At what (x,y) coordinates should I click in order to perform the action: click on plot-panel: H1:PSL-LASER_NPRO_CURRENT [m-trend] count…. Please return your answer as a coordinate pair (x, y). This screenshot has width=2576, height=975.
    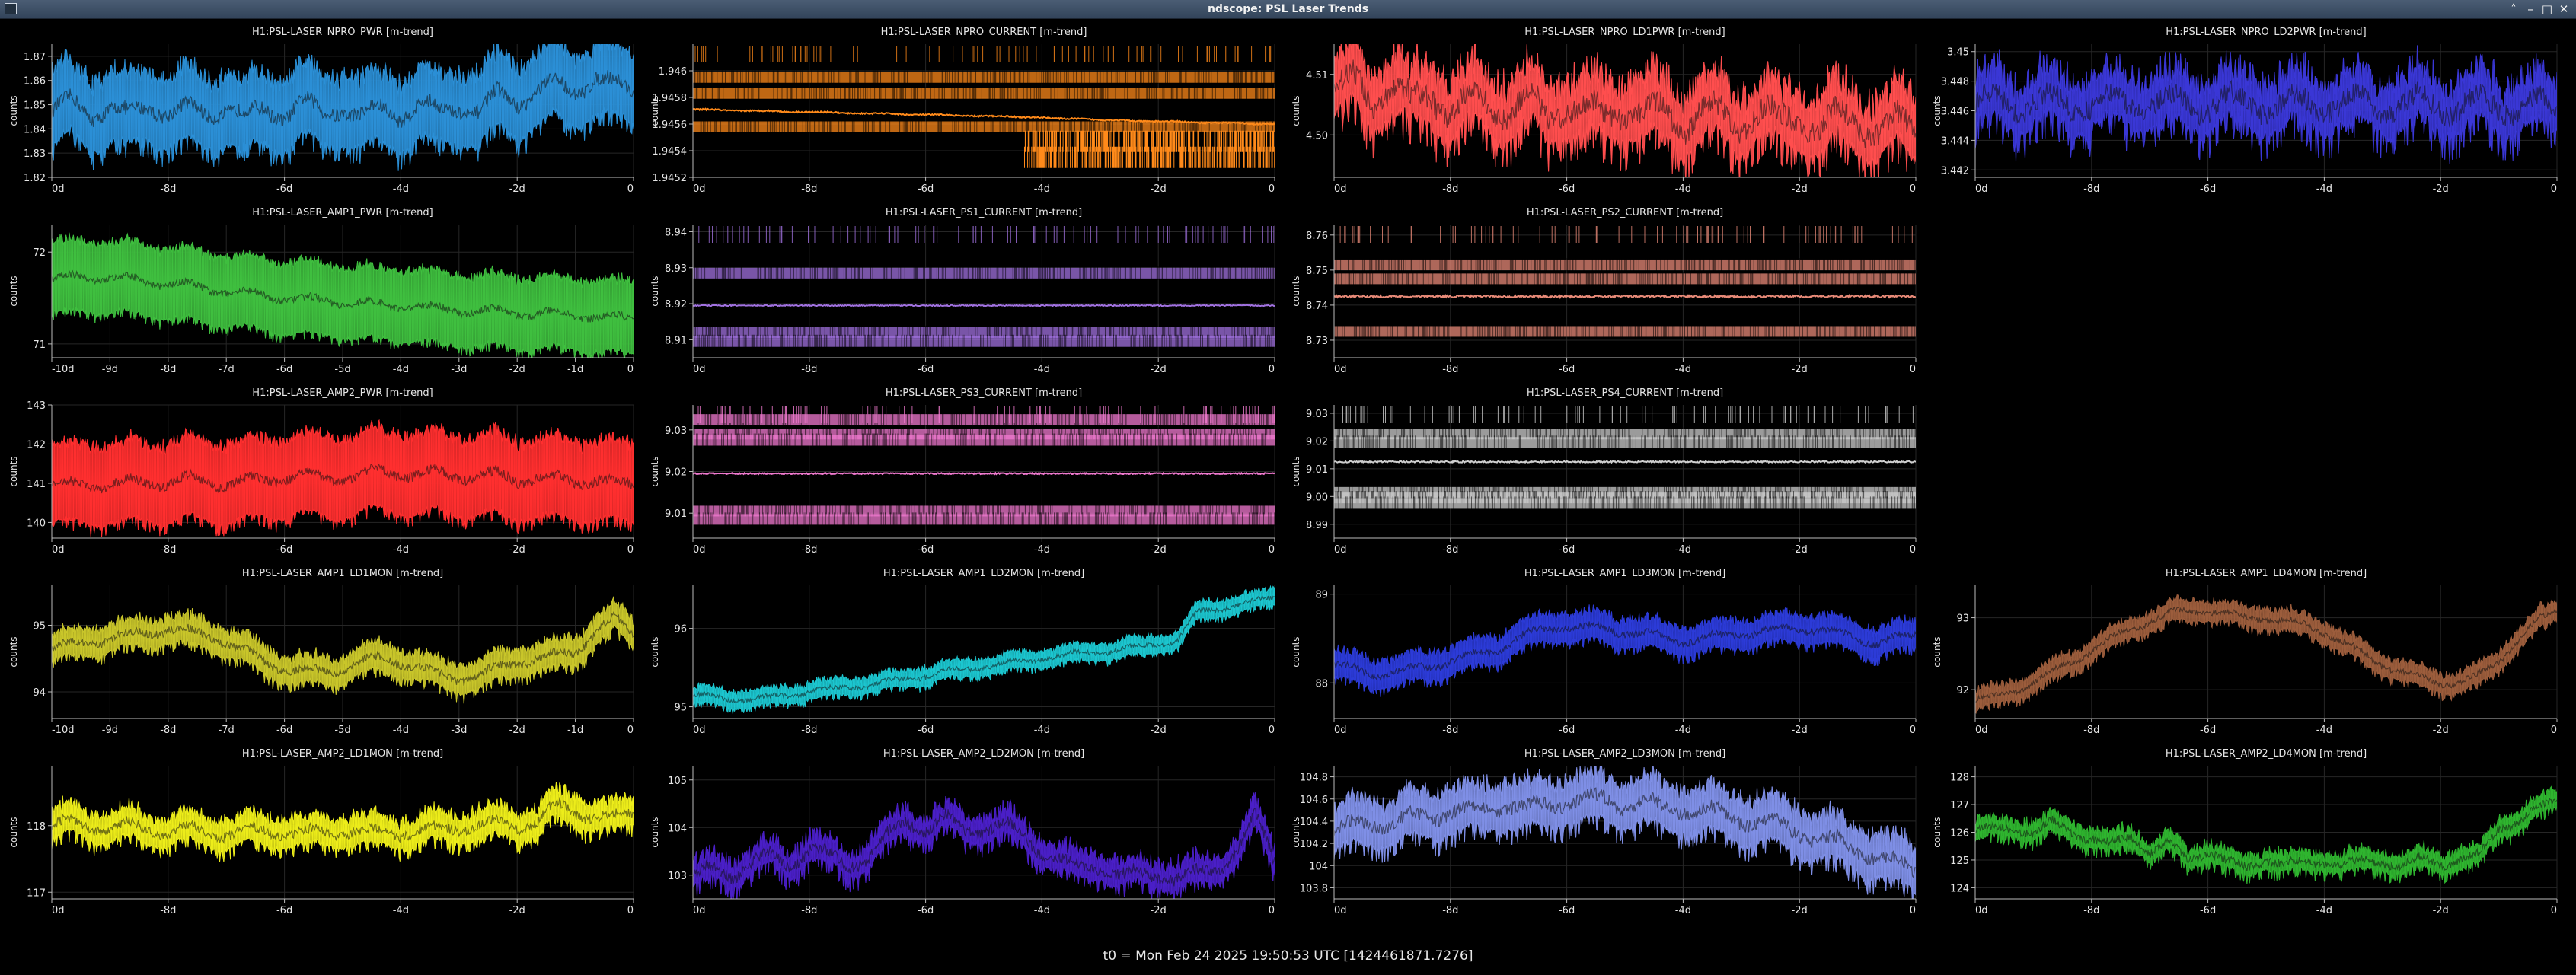
    Looking at the image, I should click on (962, 111).